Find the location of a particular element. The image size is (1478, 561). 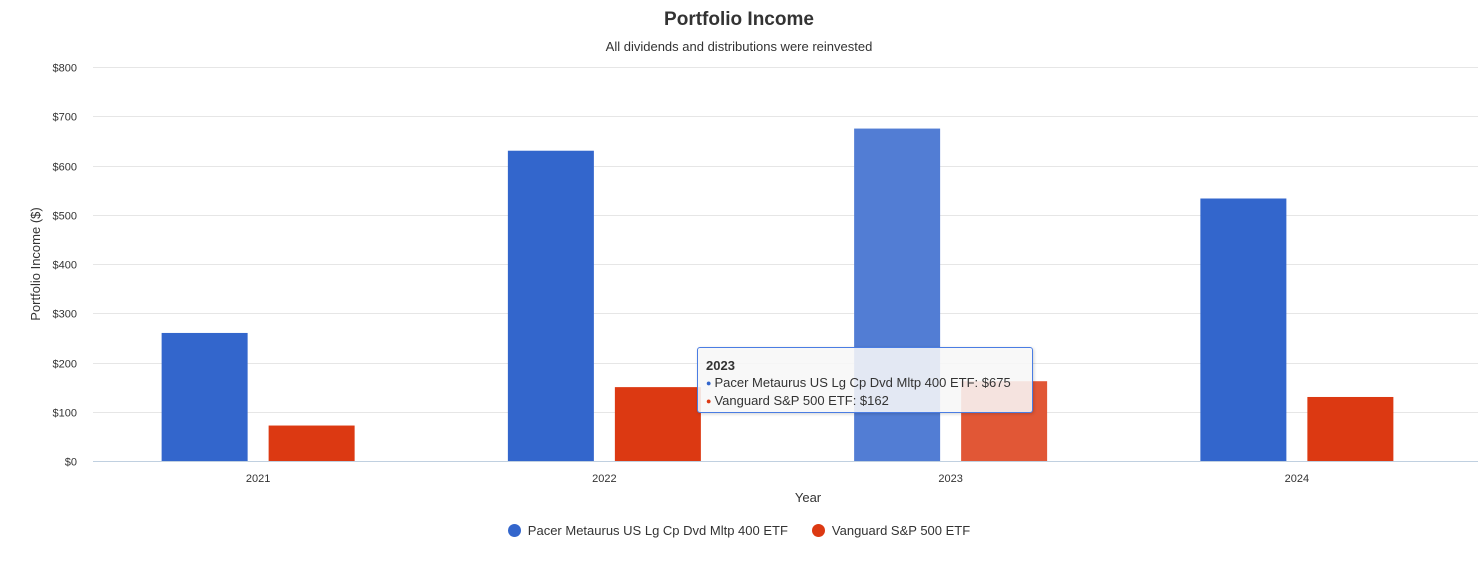

x-axis-ticks: 2021 2022 2023 2024 is located at coordinates (777, 479).